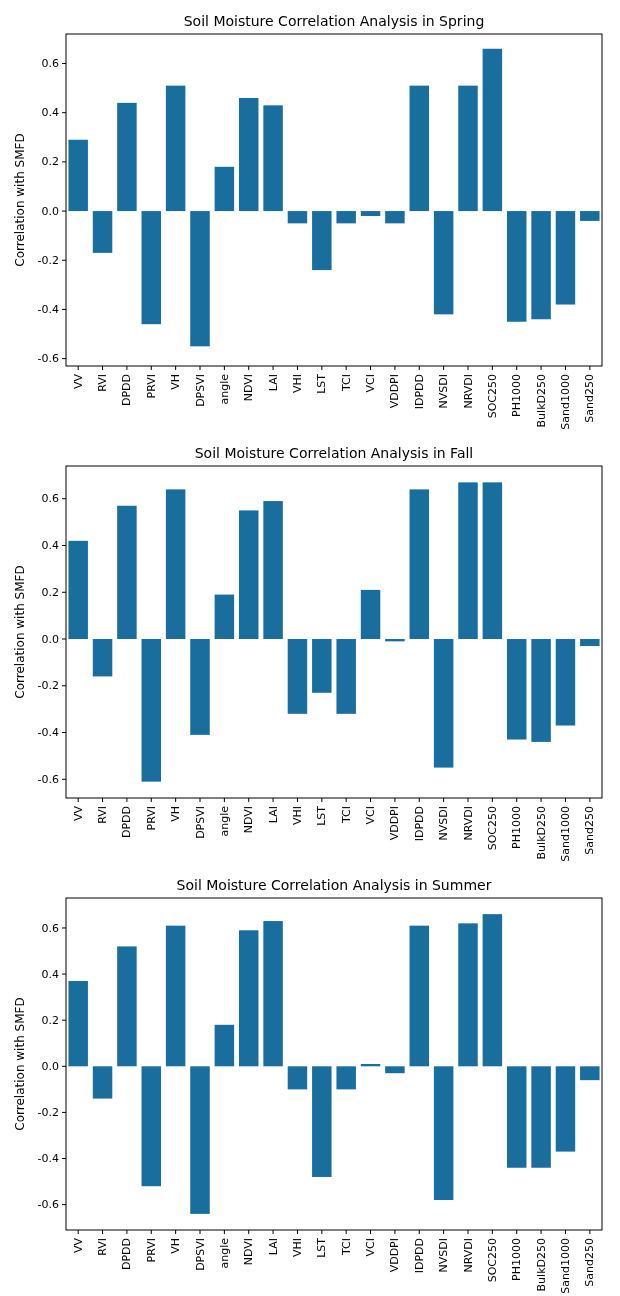  I want to click on x-tick-label: LAI, so click(273, 1247).